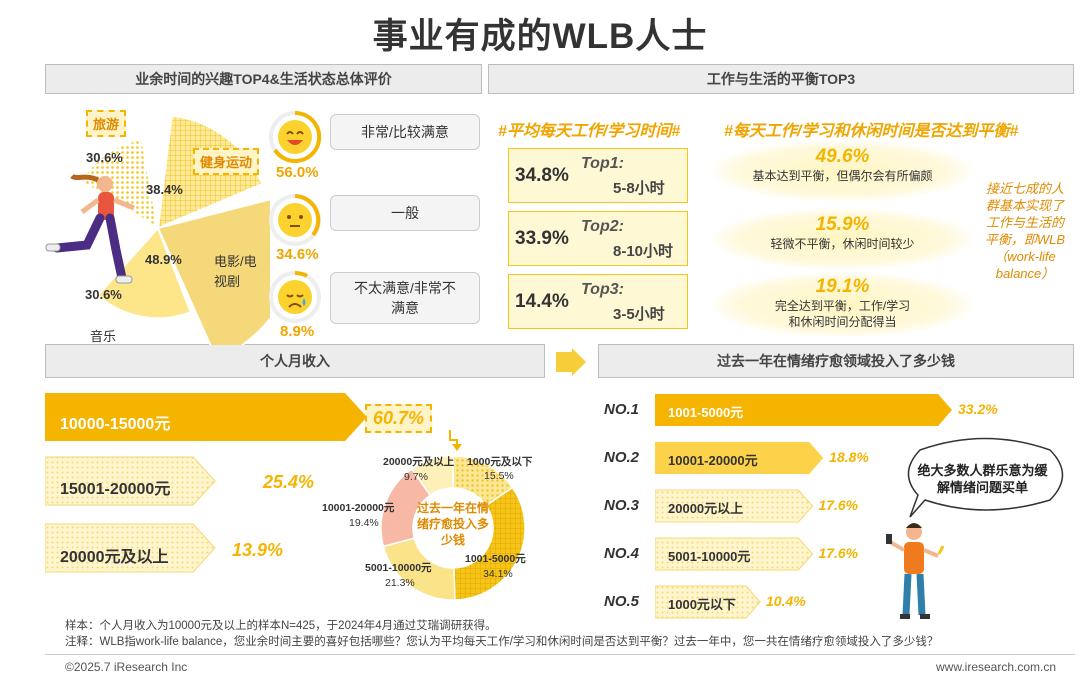 The image size is (1080, 684). What do you see at coordinates (495, 559) in the screenshot?
I see `donut-label-1: 1001-5000元` at bounding box center [495, 559].